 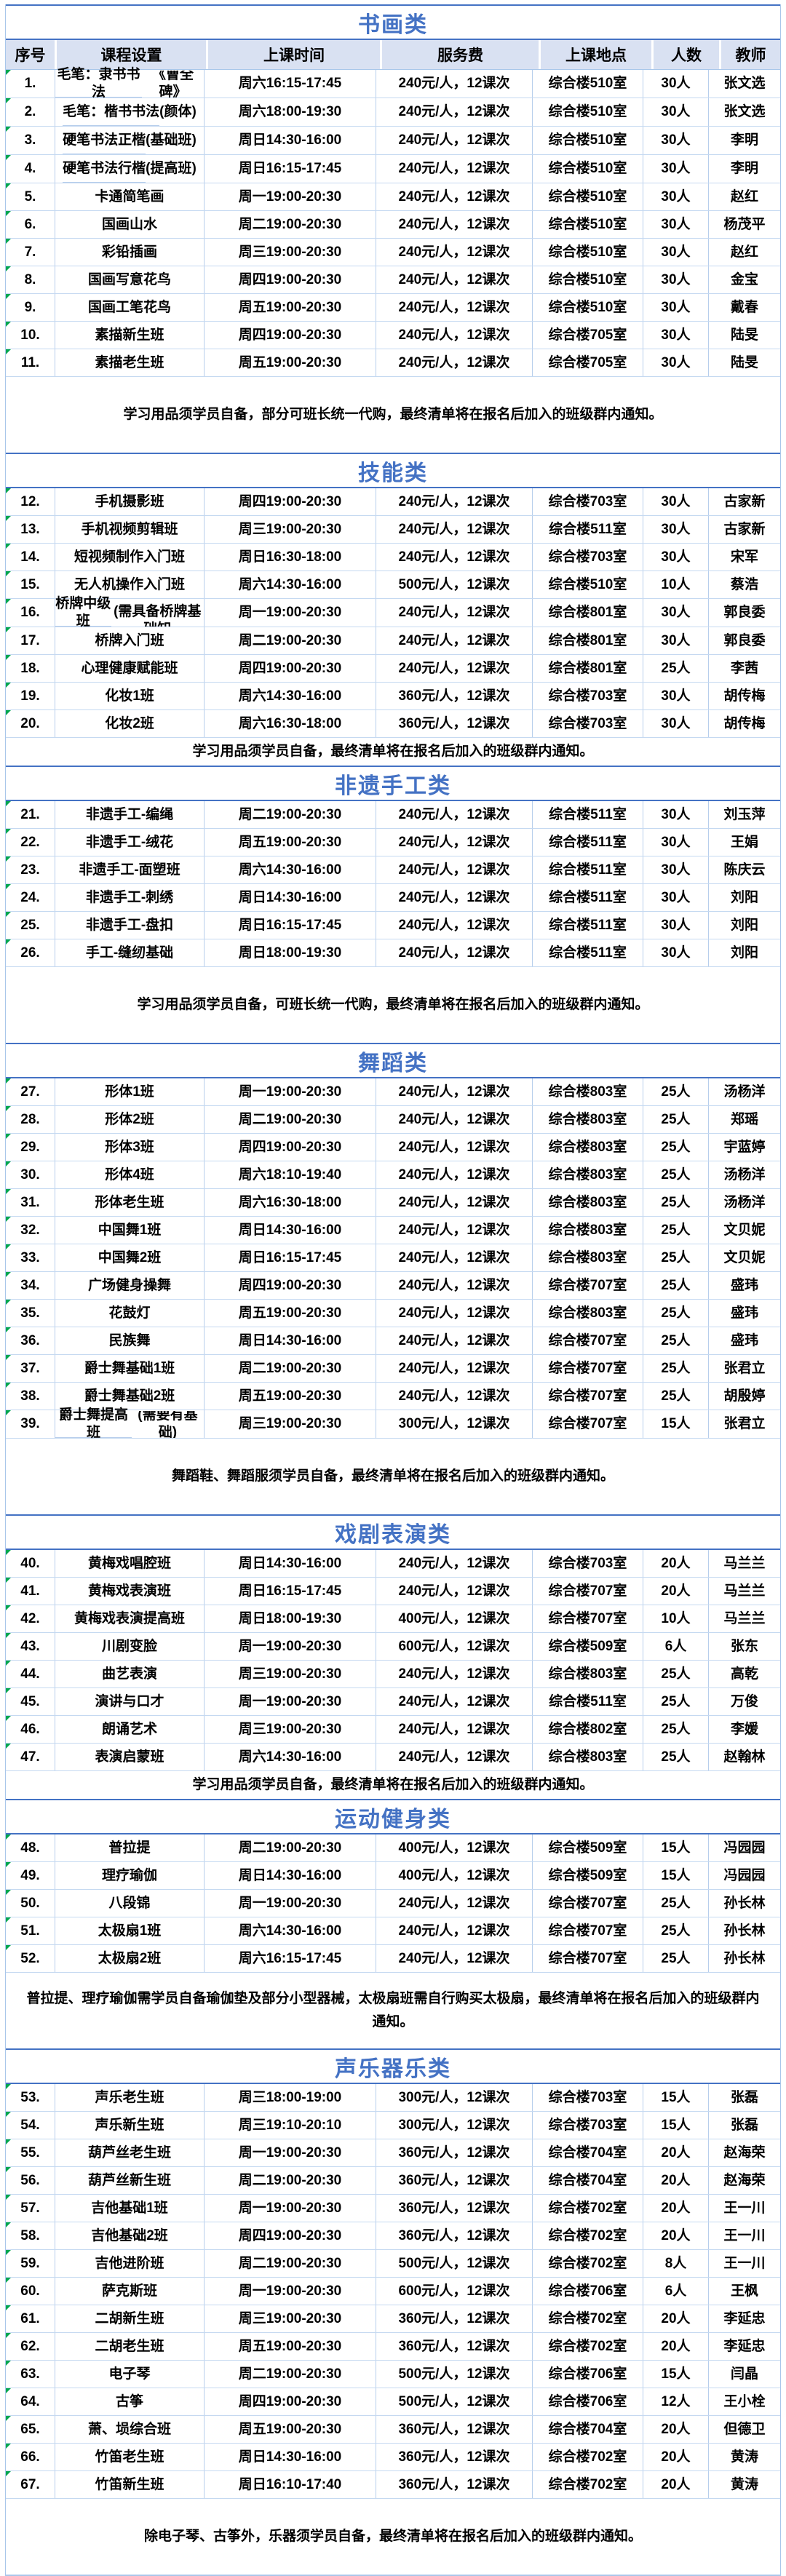 I want to click on row-number-cell: 14., so click(x=30, y=557).